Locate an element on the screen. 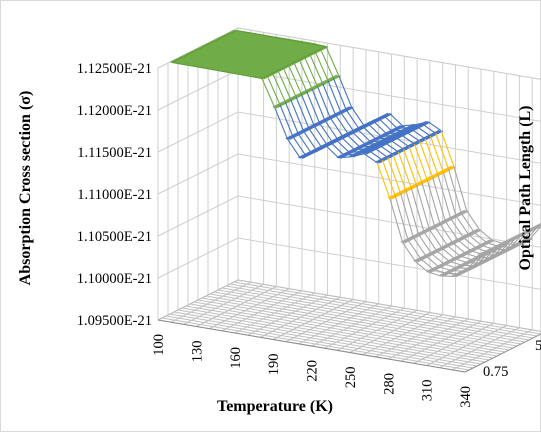 Image resolution: width=541 pixels, height=432 pixels. y-tick-label: 1.09500E-21 is located at coordinates (114, 321).